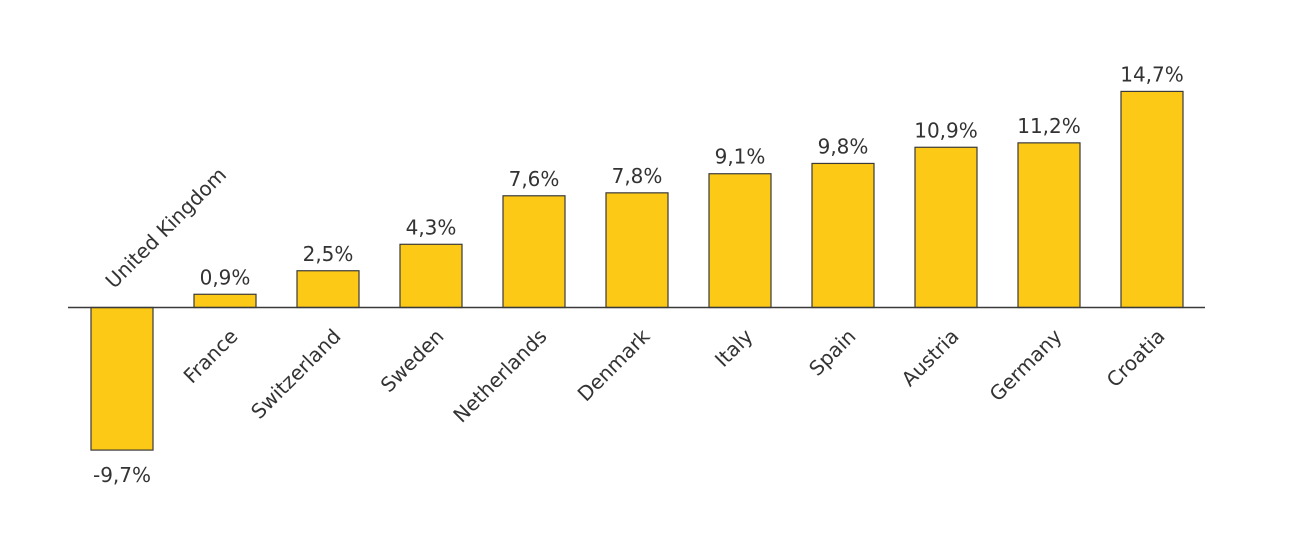 This screenshot has height=533, width=1300. What do you see at coordinates (328, 254) in the screenshot?
I see `value-label-switzerland: 2,5%` at bounding box center [328, 254].